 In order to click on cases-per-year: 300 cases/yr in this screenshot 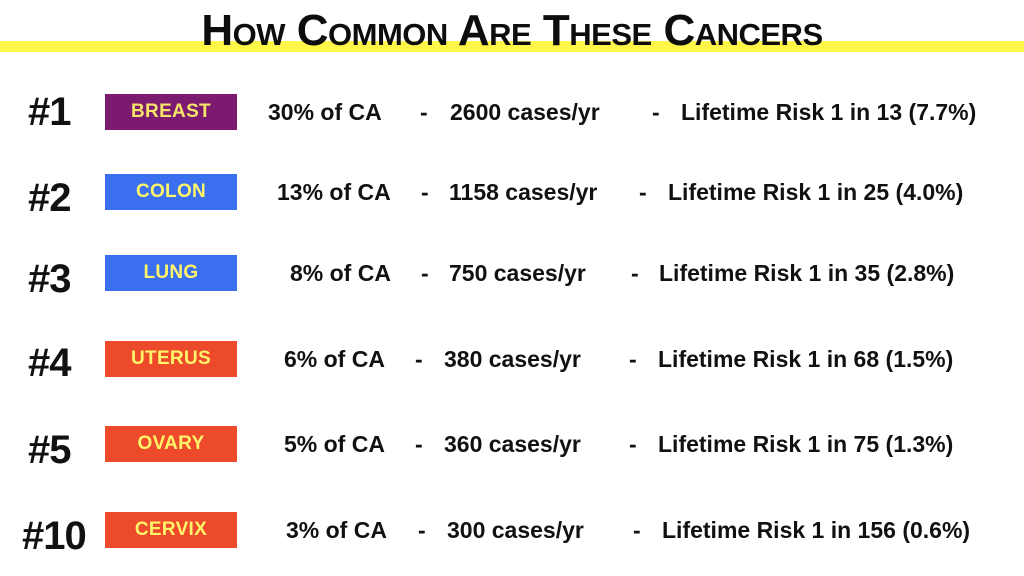, I will do `click(515, 530)`.